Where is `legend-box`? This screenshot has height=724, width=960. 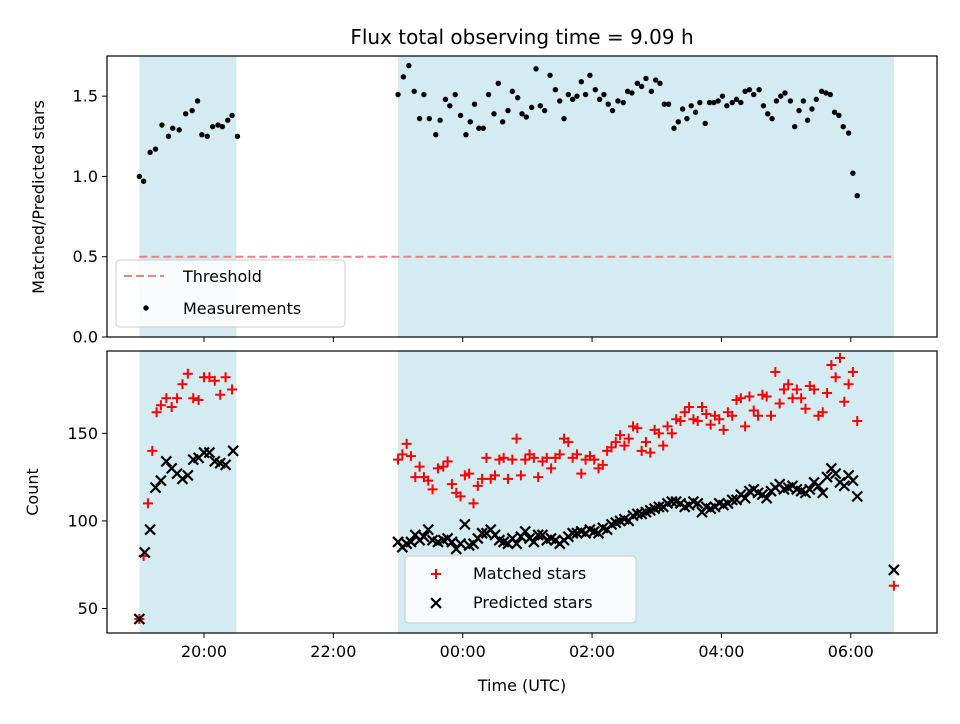
legend-box is located at coordinates (520, 589).